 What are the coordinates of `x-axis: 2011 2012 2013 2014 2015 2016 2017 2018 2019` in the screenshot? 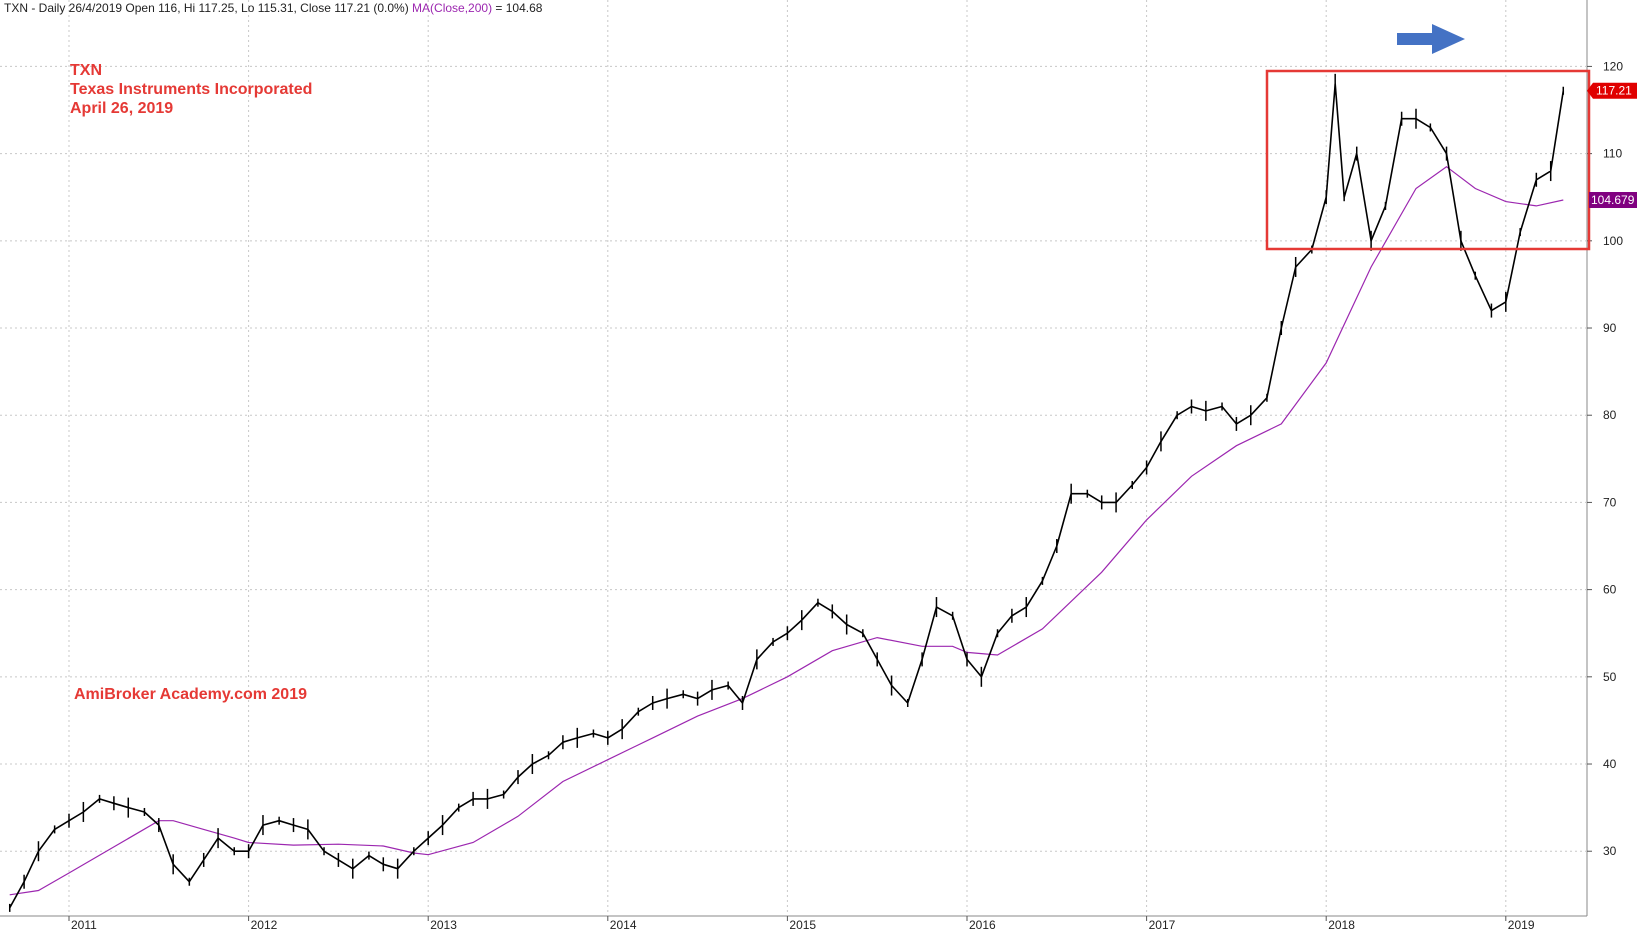 It's located at (801, 924).